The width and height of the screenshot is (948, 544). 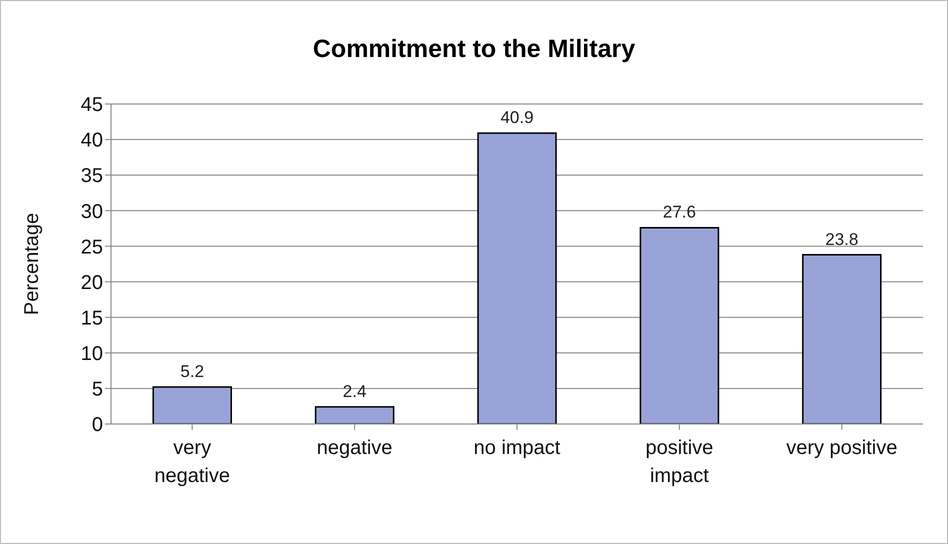 I want to click on y-tick-label: 30, so click(x=91, y=211).